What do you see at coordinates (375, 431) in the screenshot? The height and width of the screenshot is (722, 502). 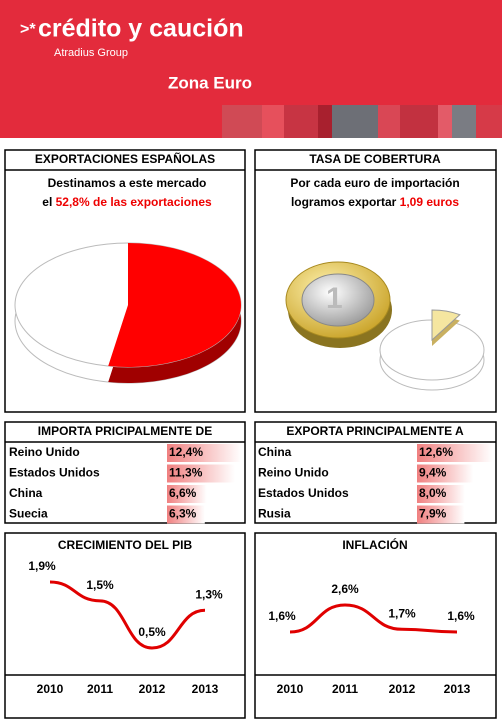 I see `panel-title: EXPORTA PRINCIPALMENTE A` at bounding box center [375, 431].